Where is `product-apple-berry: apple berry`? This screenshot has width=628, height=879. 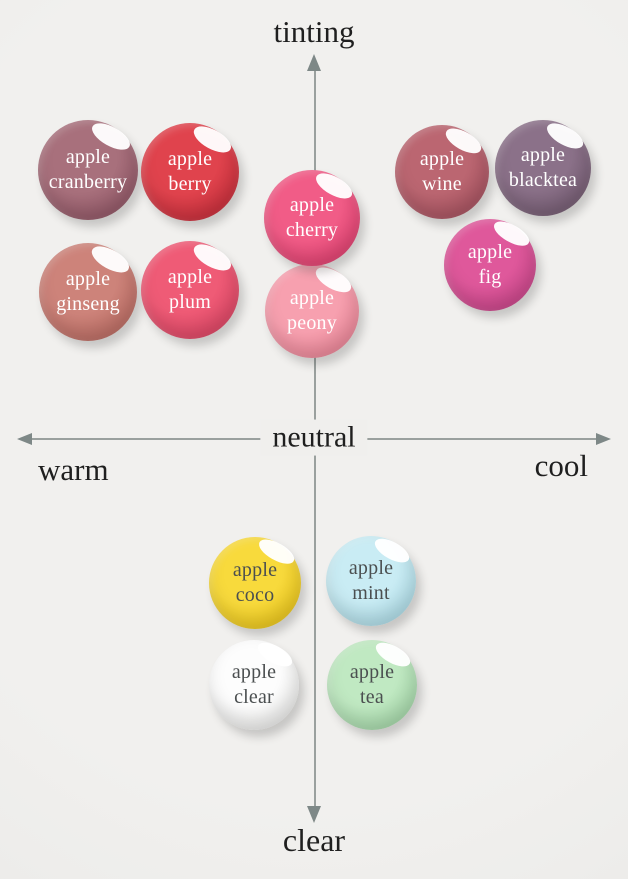 product-apple-berry: apple berry is located at coordinates (190, 171).